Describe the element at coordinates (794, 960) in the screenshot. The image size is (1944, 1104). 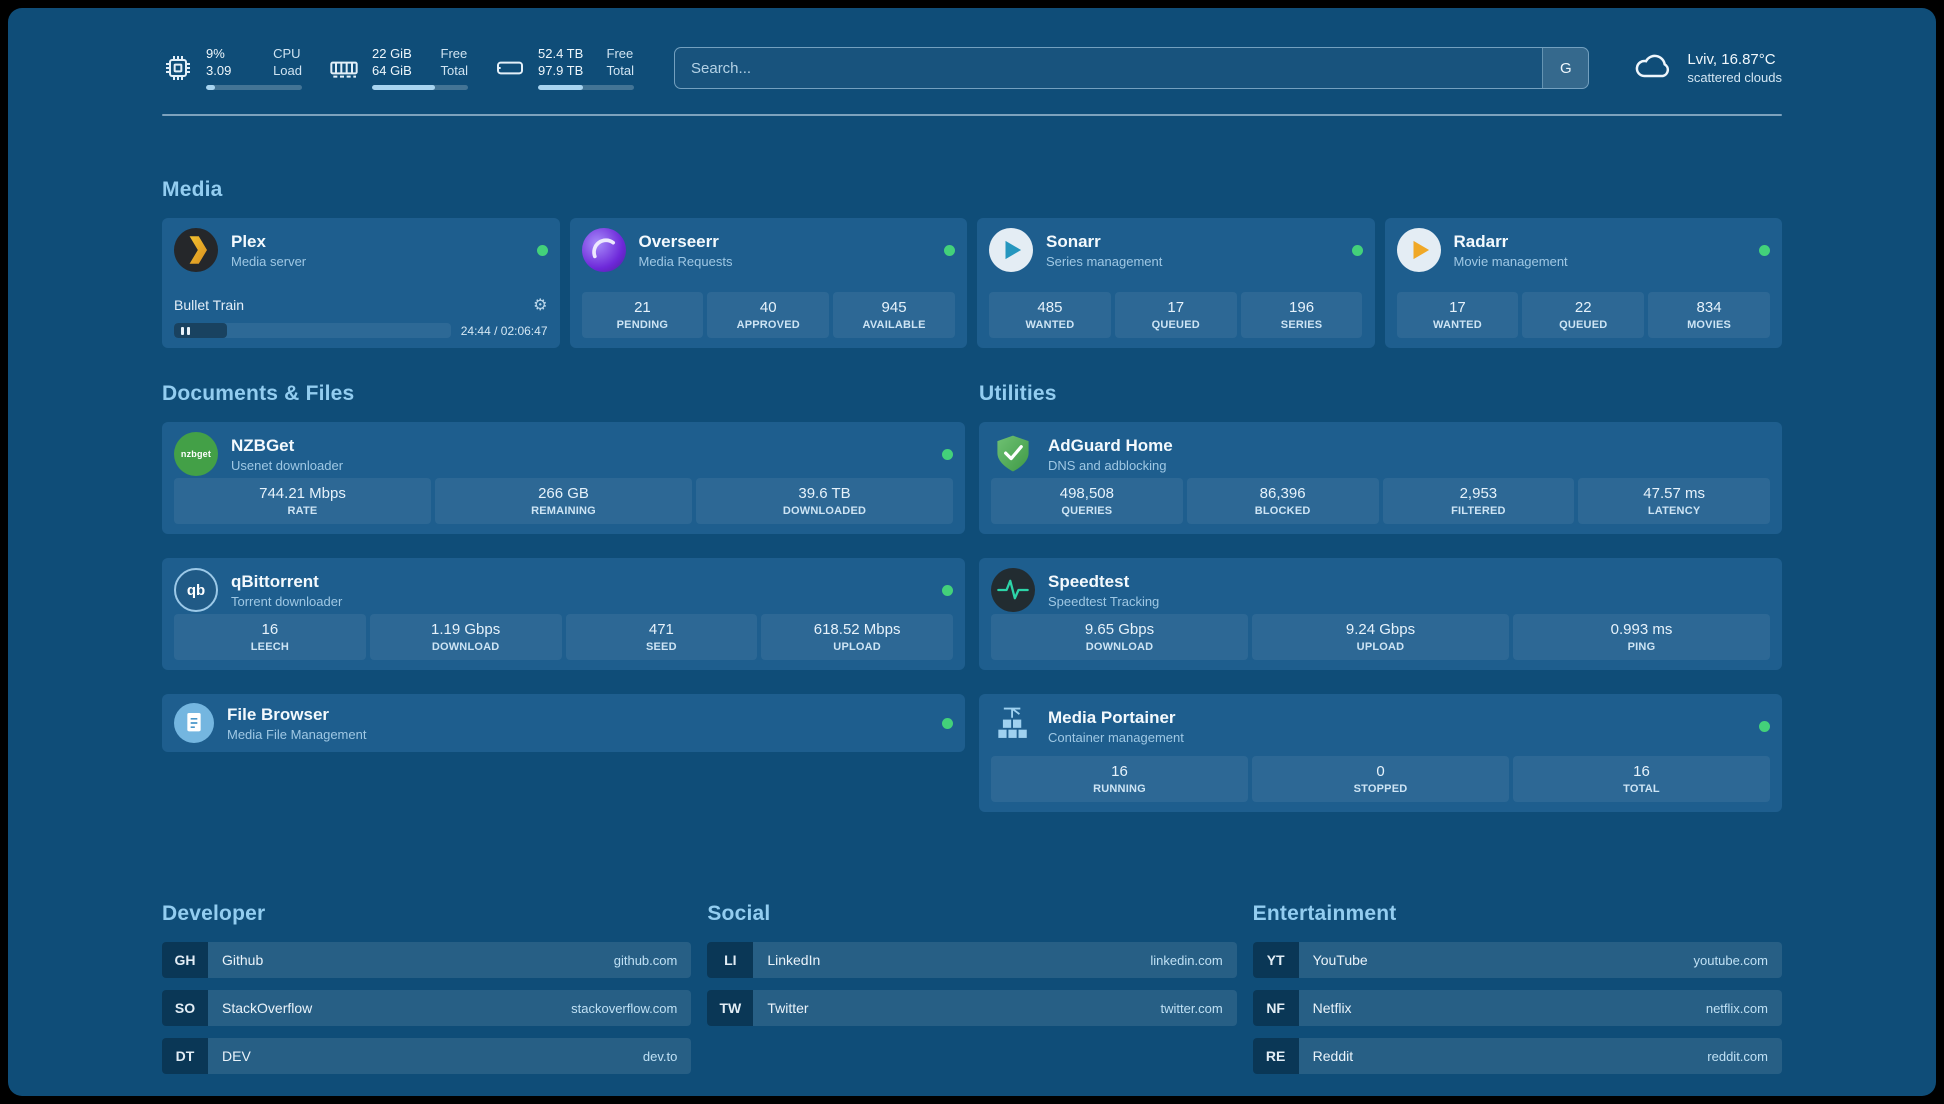
I see `bookmark-name: LinkedIn` at that location.